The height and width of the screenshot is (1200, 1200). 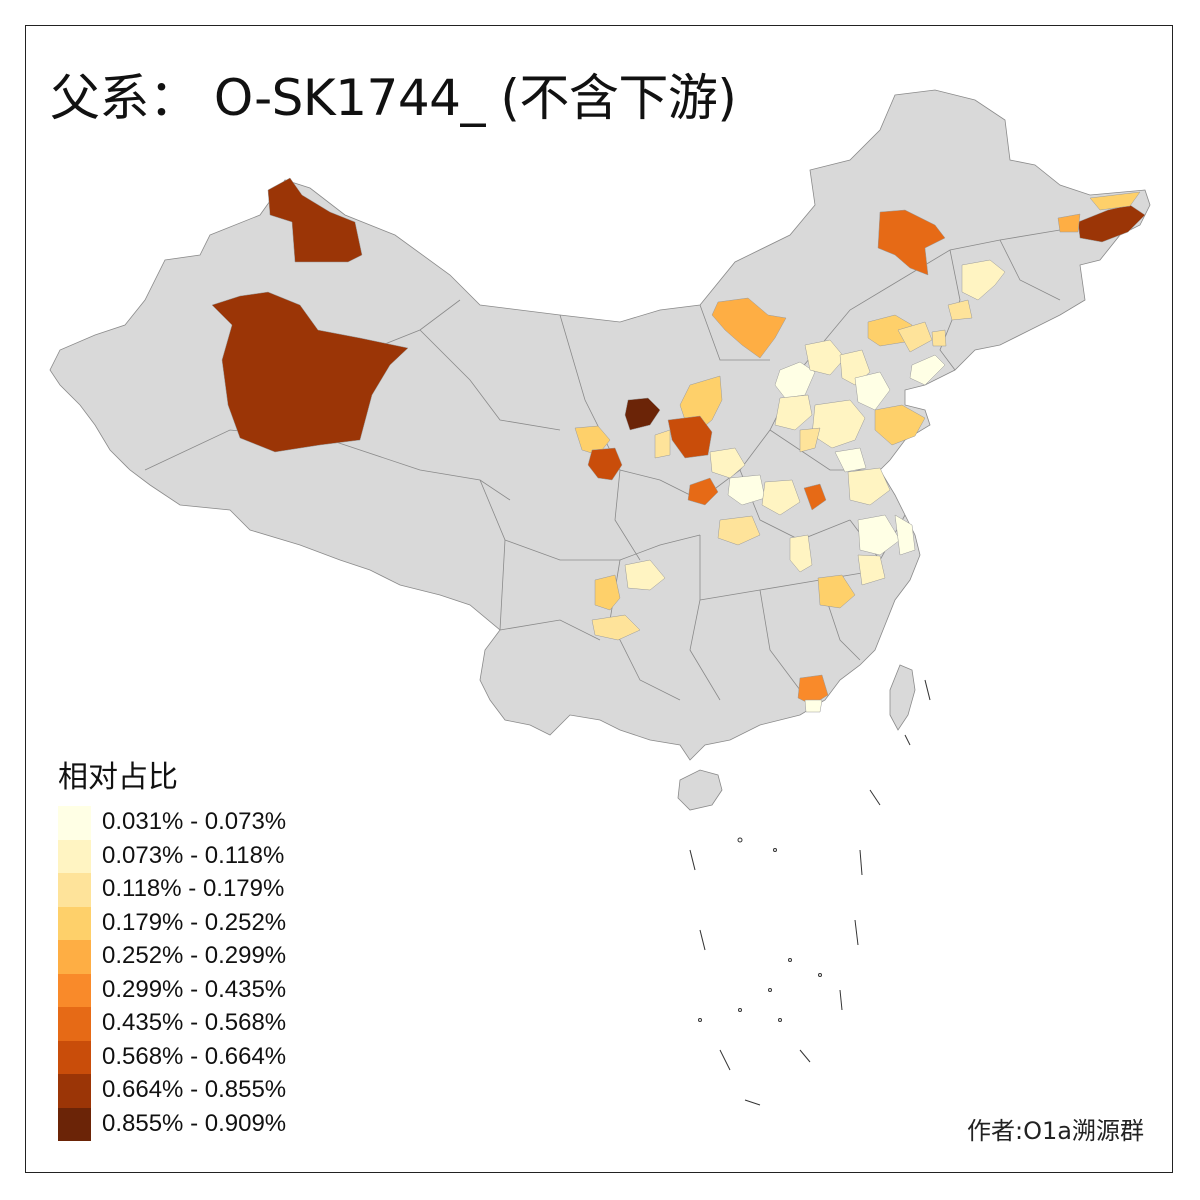 What do you see at coordinates (194, 1022) in the screenshot?
I see `legend-label: 0.435% - 0.568%` at bounding box center [194, 1022].